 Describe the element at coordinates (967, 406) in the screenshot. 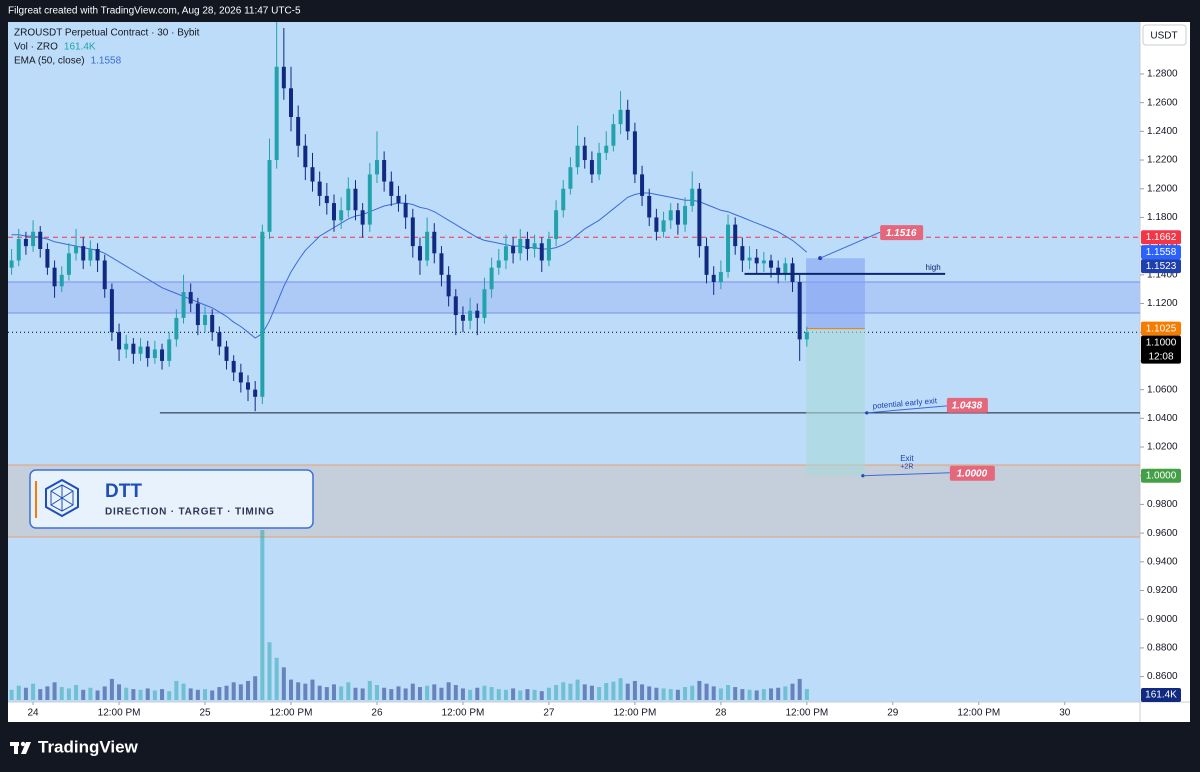

I see `early-exit-label: 1.0438` at that location.